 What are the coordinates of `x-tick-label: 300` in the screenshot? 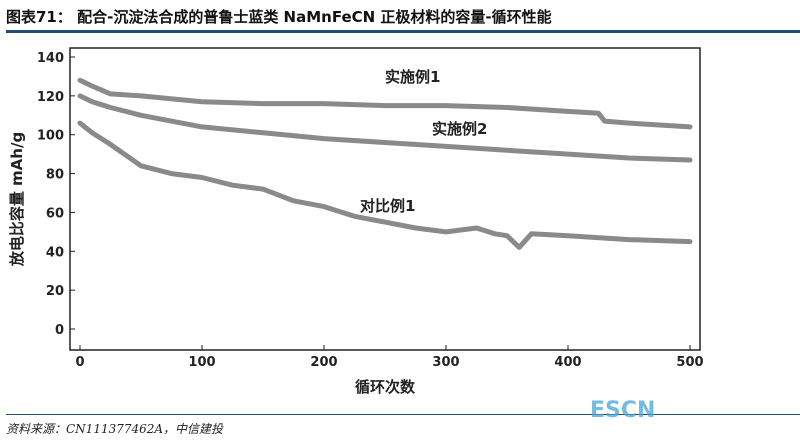 It's located at (445, 362).